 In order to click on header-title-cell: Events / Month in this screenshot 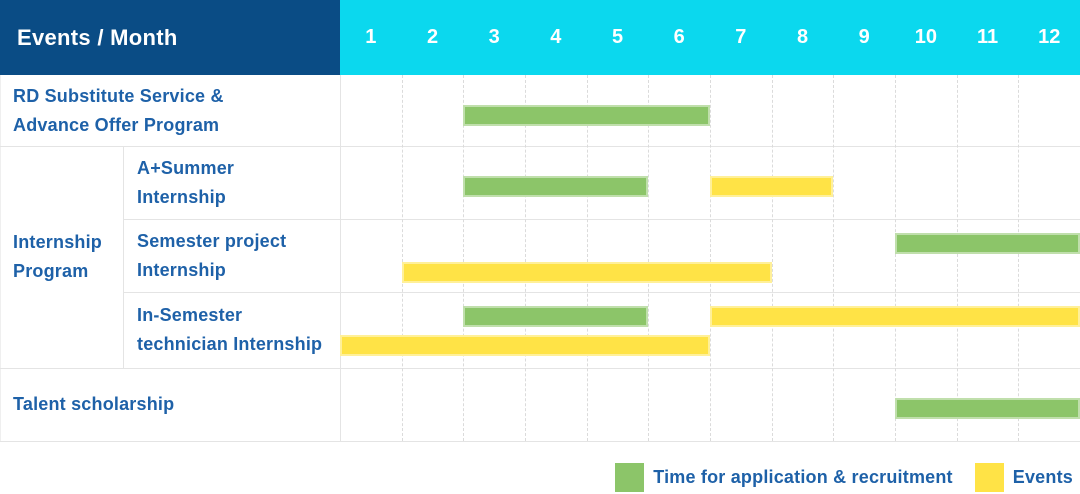, I will do `click(170, 37)`.